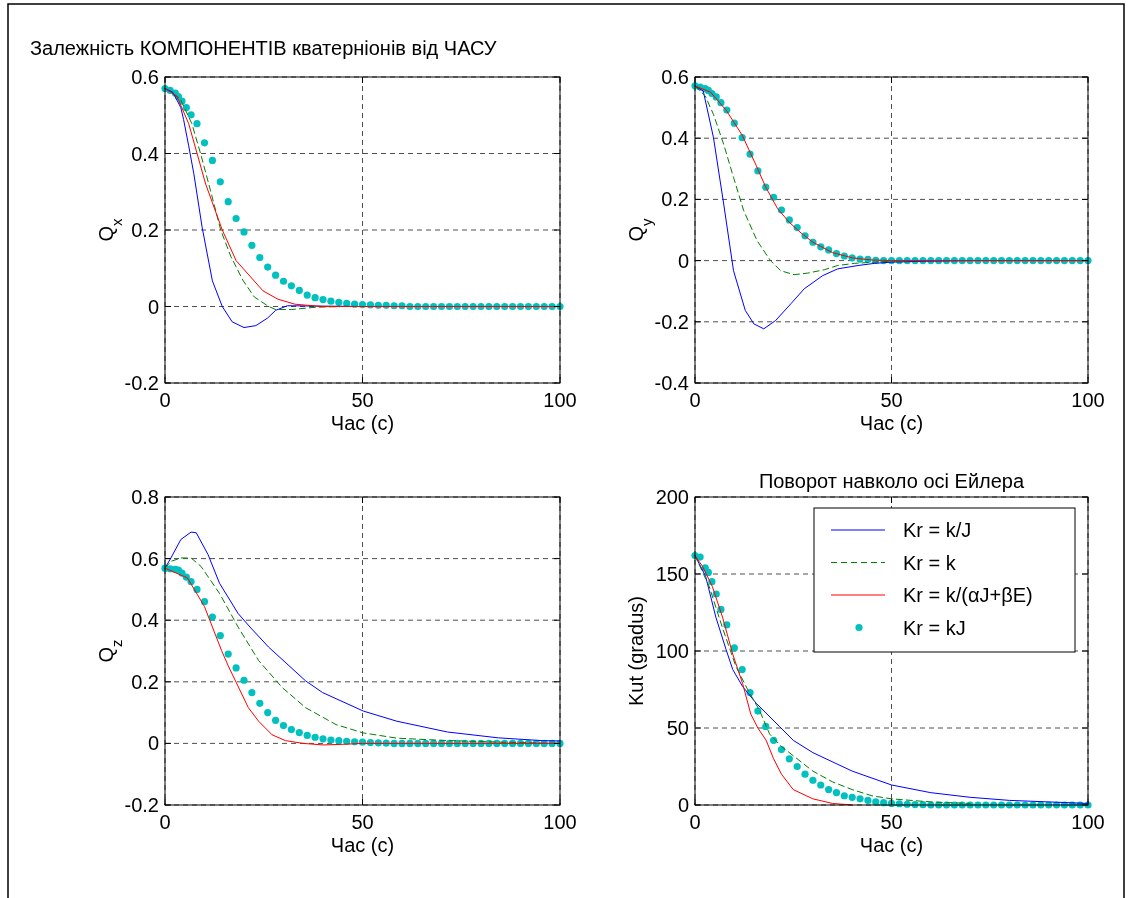  Describe the element at coordinates (672, 574) in the screenshot. I see `y-tick-label: 150` at that location.